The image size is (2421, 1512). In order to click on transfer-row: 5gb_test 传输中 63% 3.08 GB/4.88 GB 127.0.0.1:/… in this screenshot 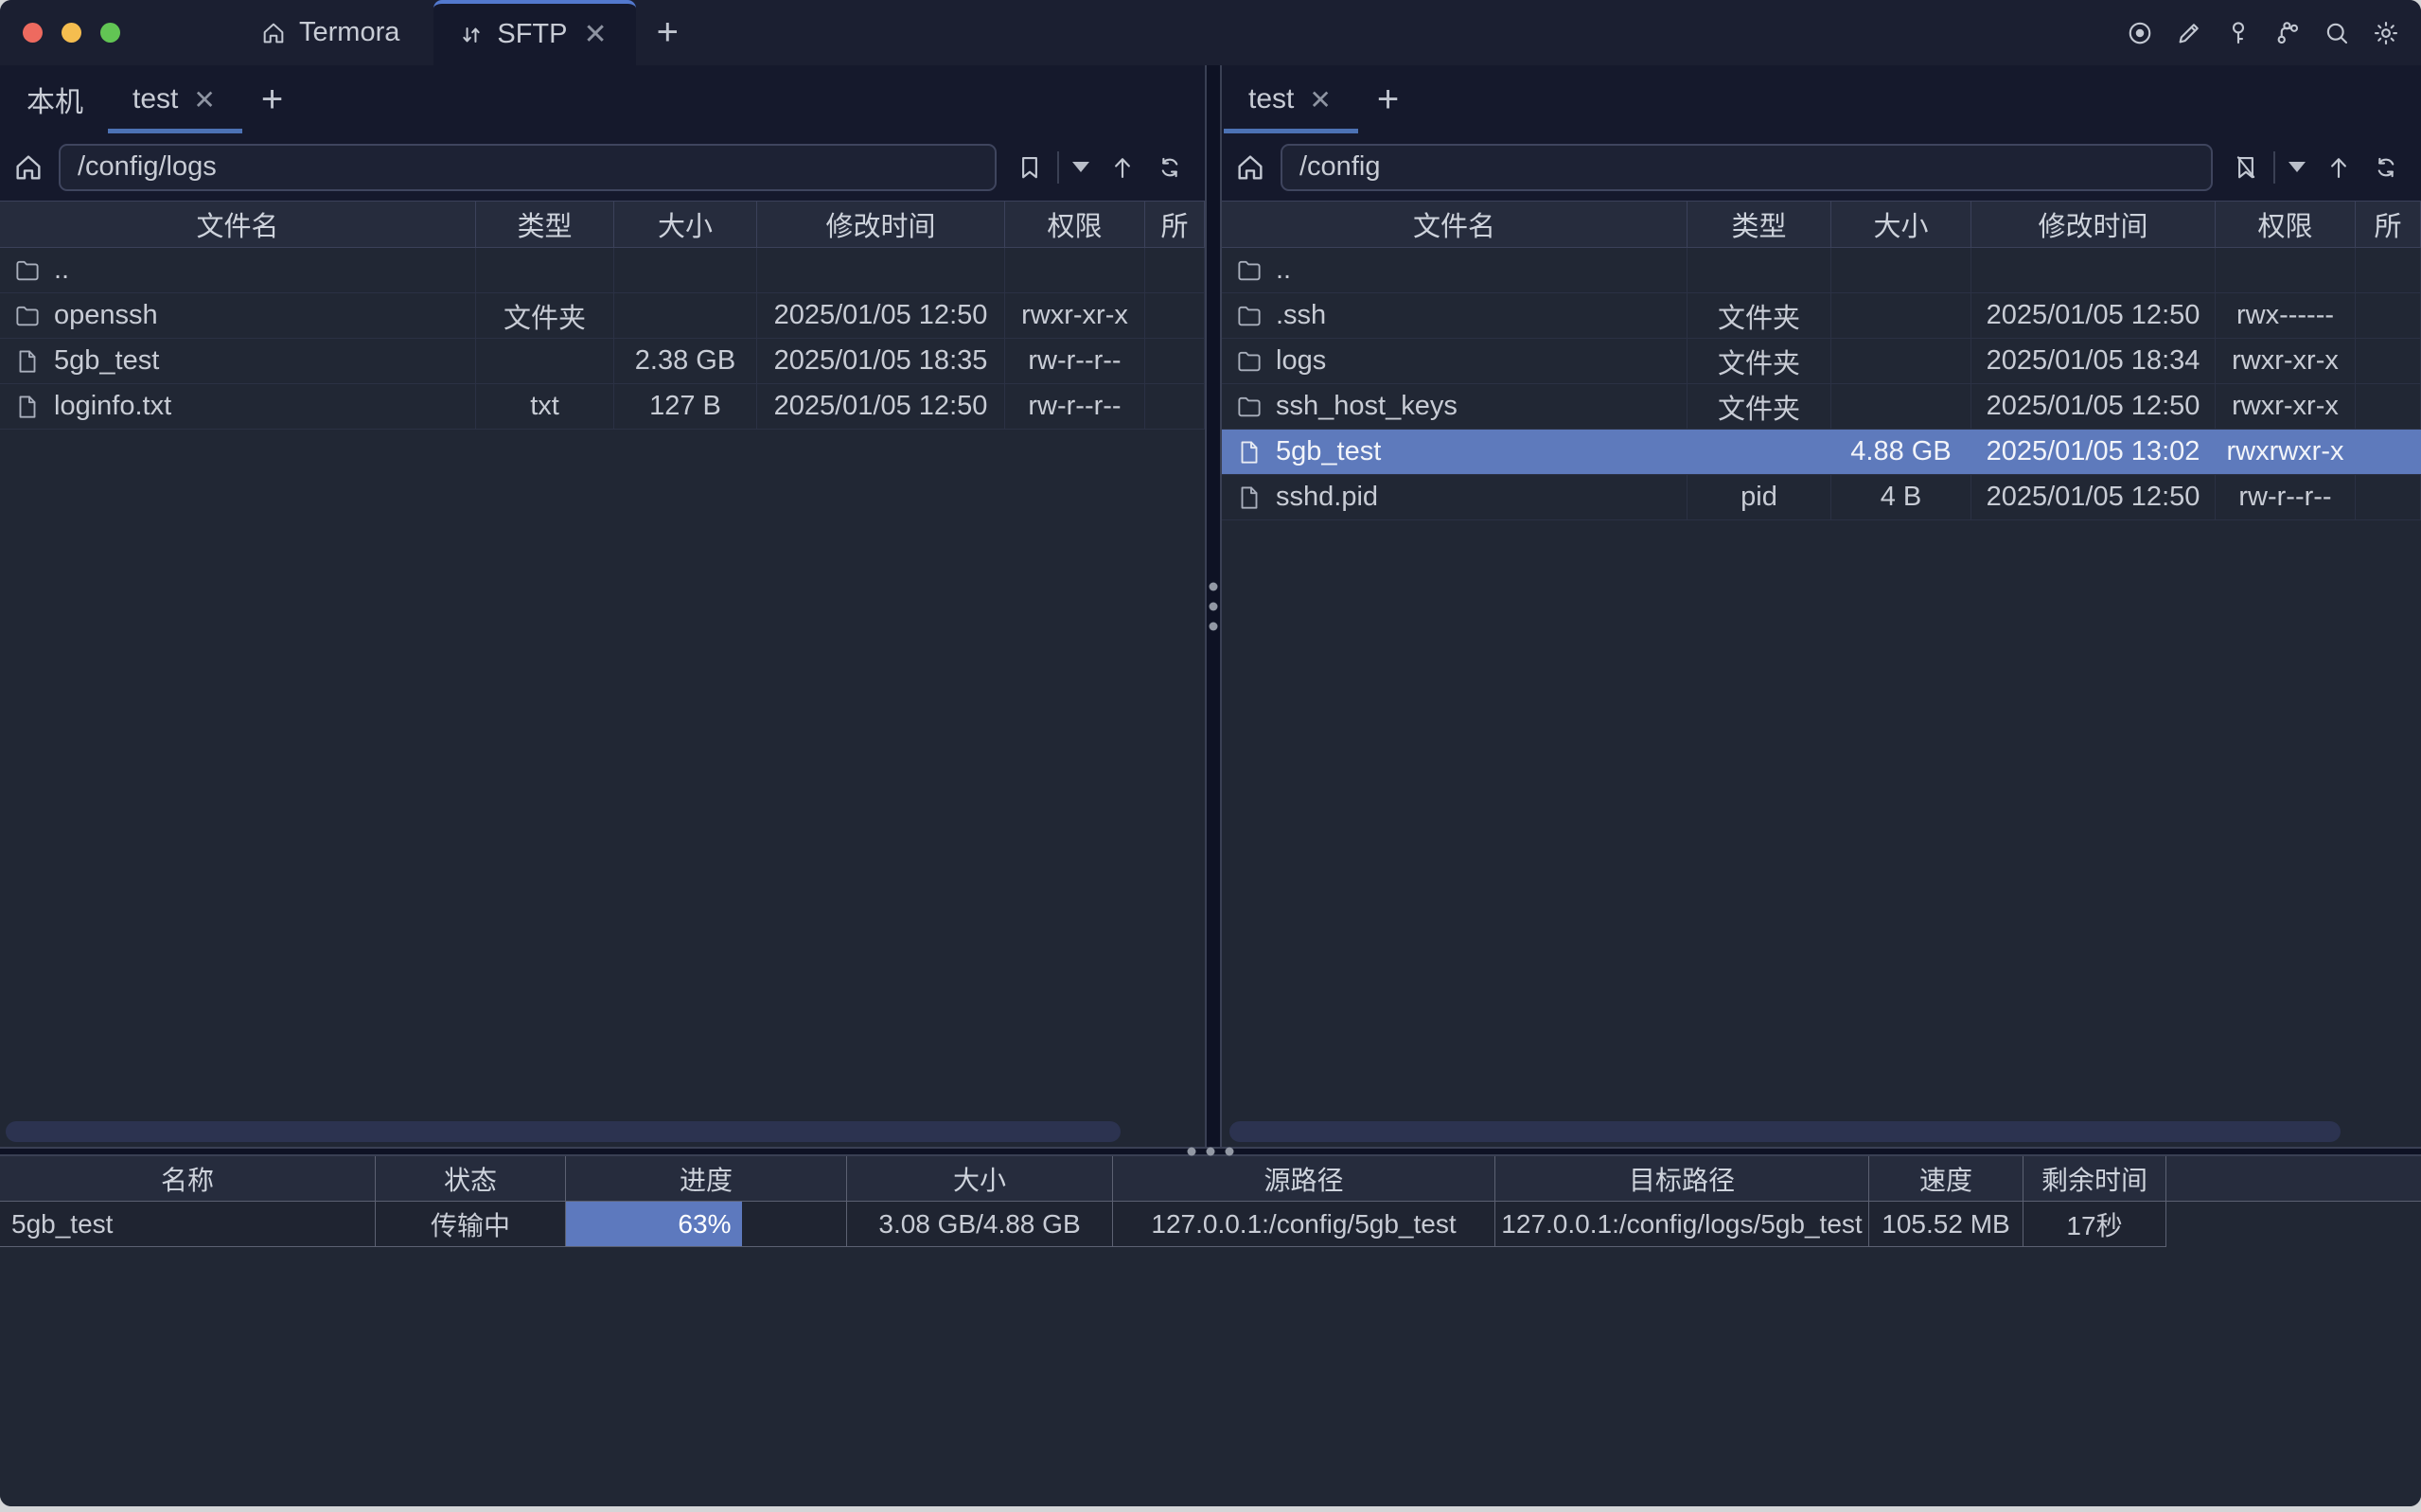, I will do `click(1210, 1224)`.